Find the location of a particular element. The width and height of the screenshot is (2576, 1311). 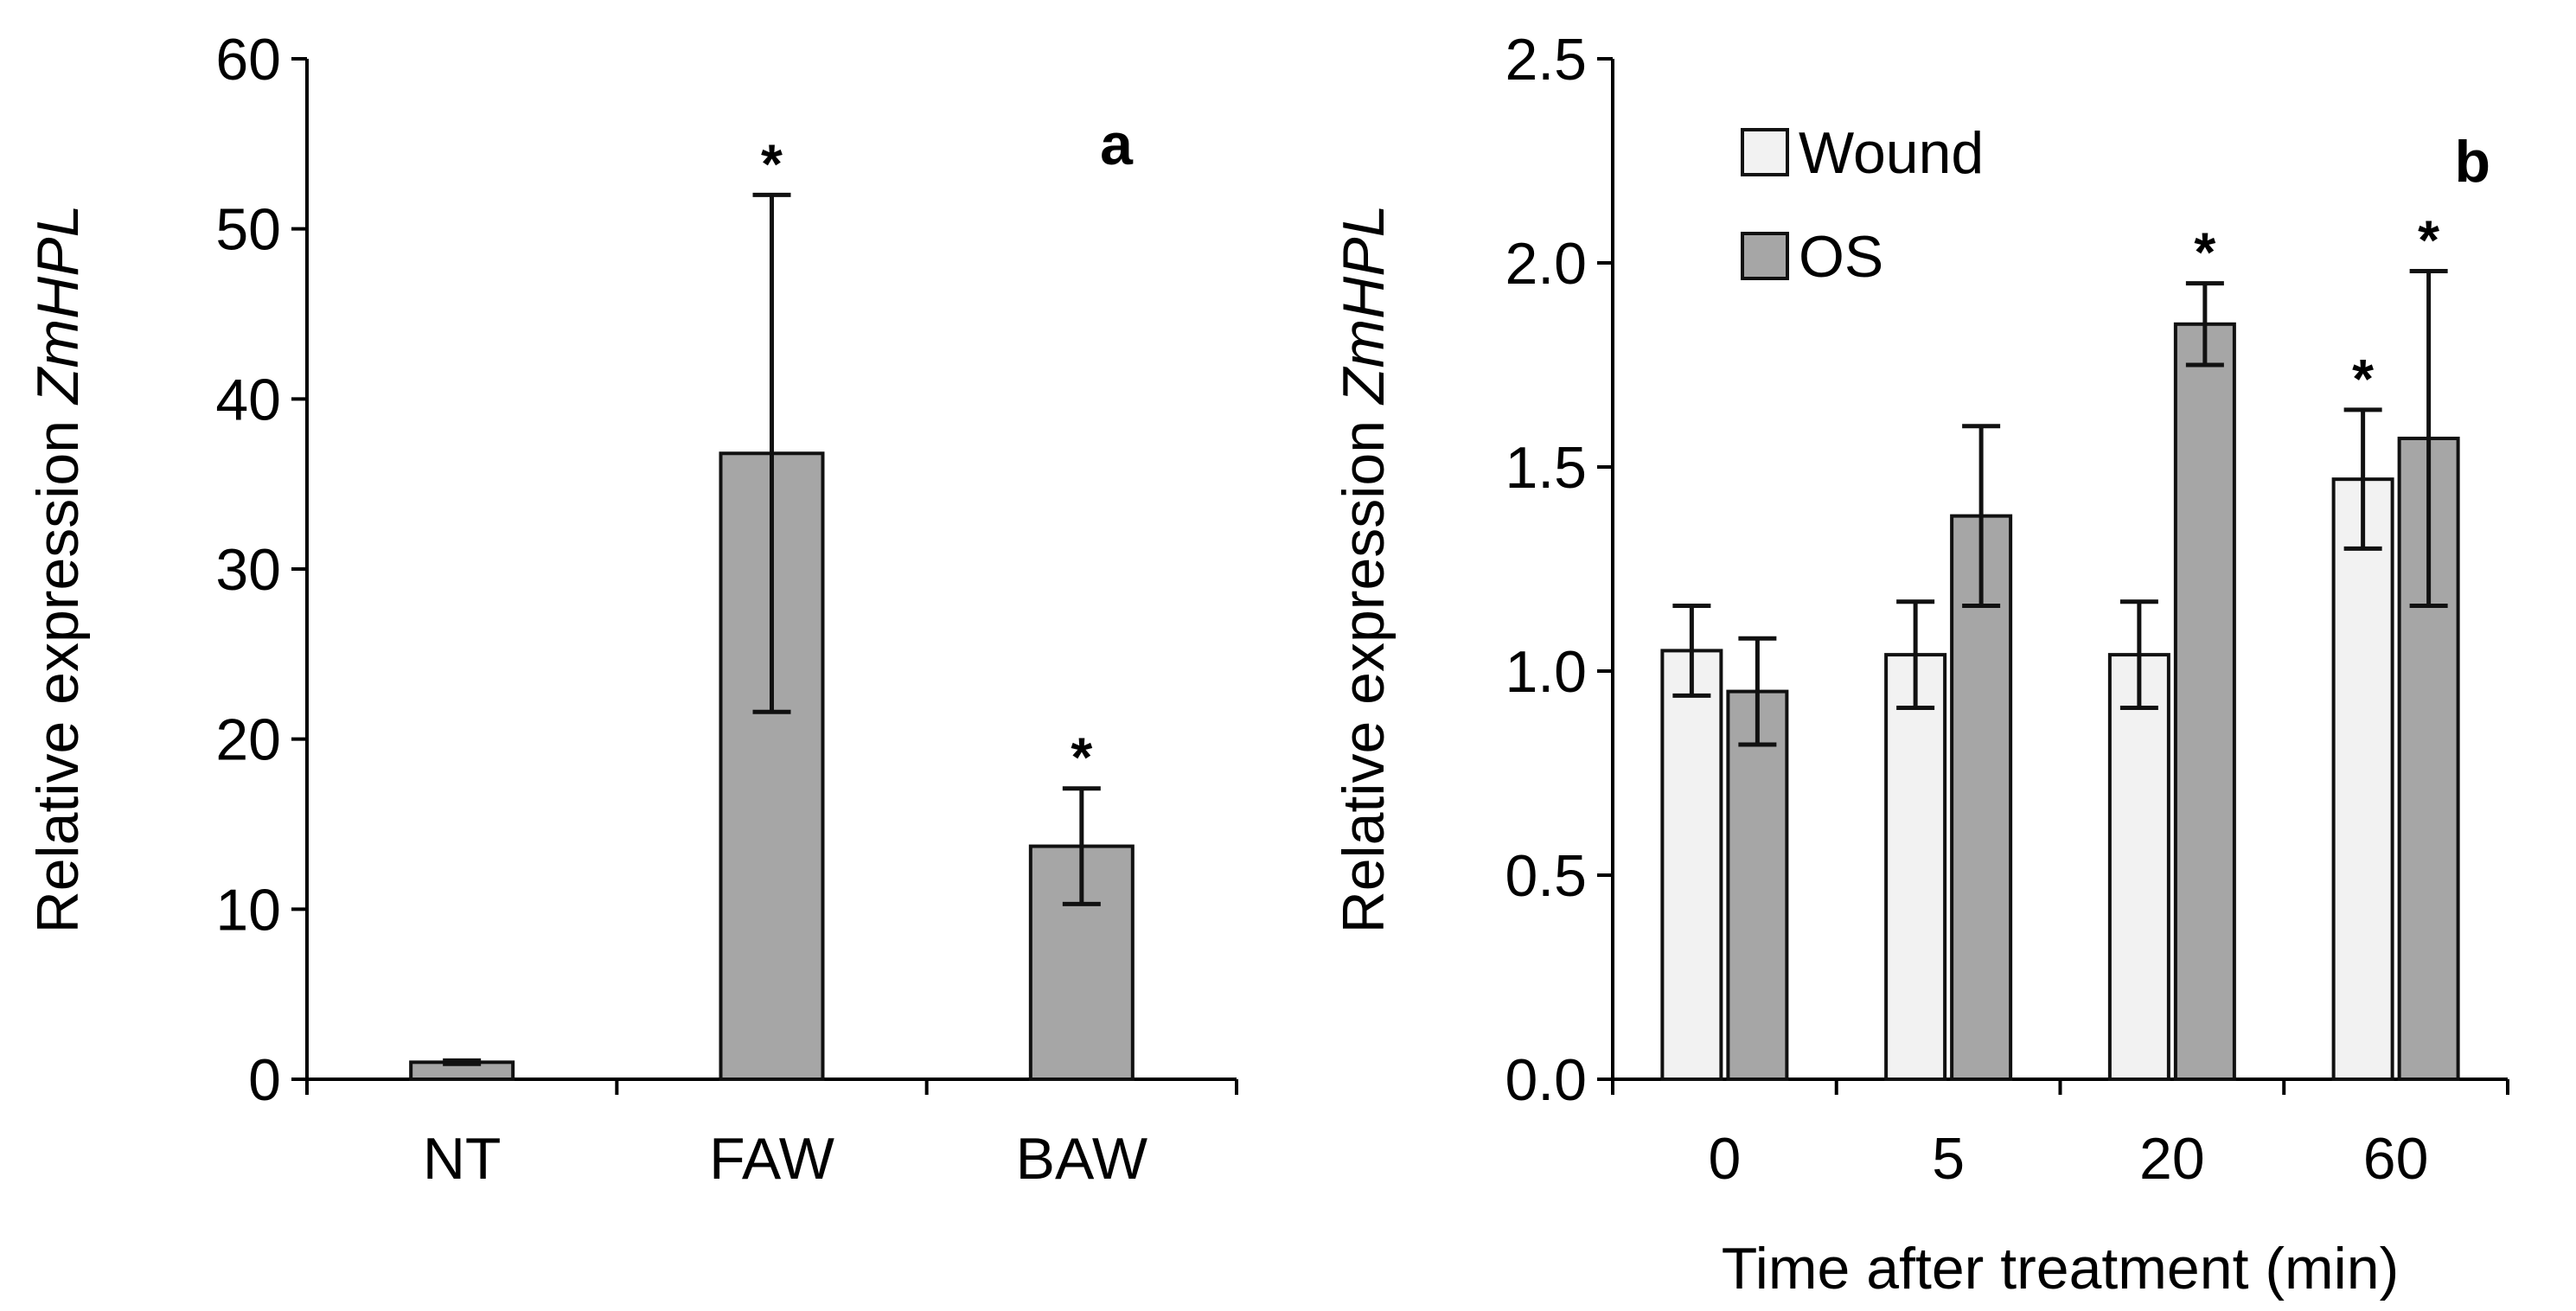

y-tick-label: 40 is located at coordinates (248, 400).